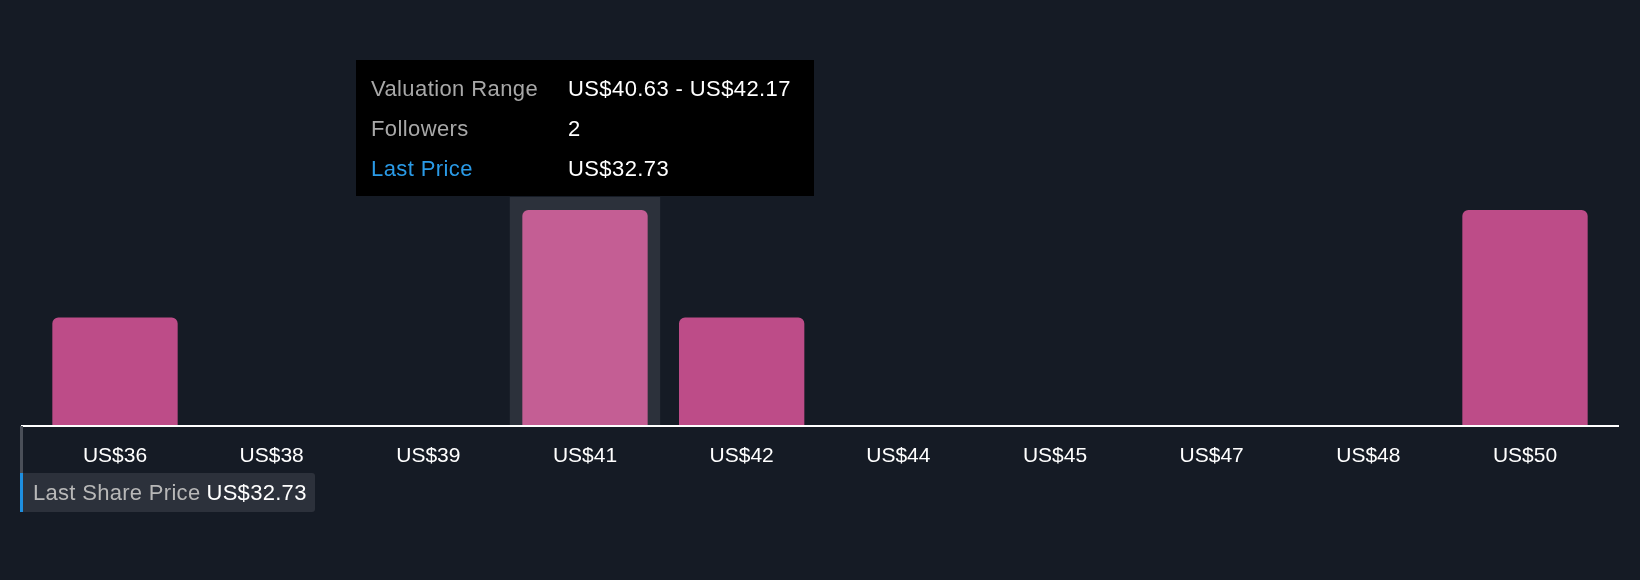  What do you see at coordinates (1055, 455) in the screenshot?
I see `x-tick-label: US$45` at bounding box center [1055, 455].